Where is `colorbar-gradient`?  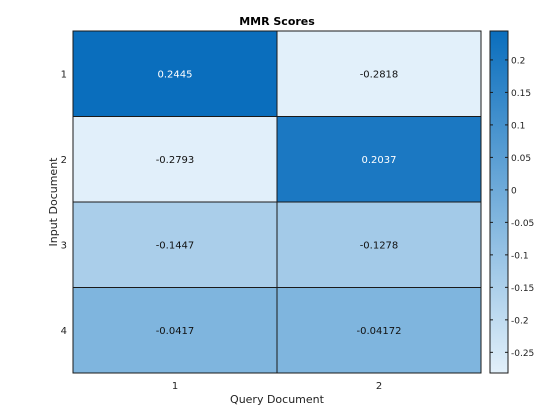 colorbar-gradient is located at coordinates (499, 202).